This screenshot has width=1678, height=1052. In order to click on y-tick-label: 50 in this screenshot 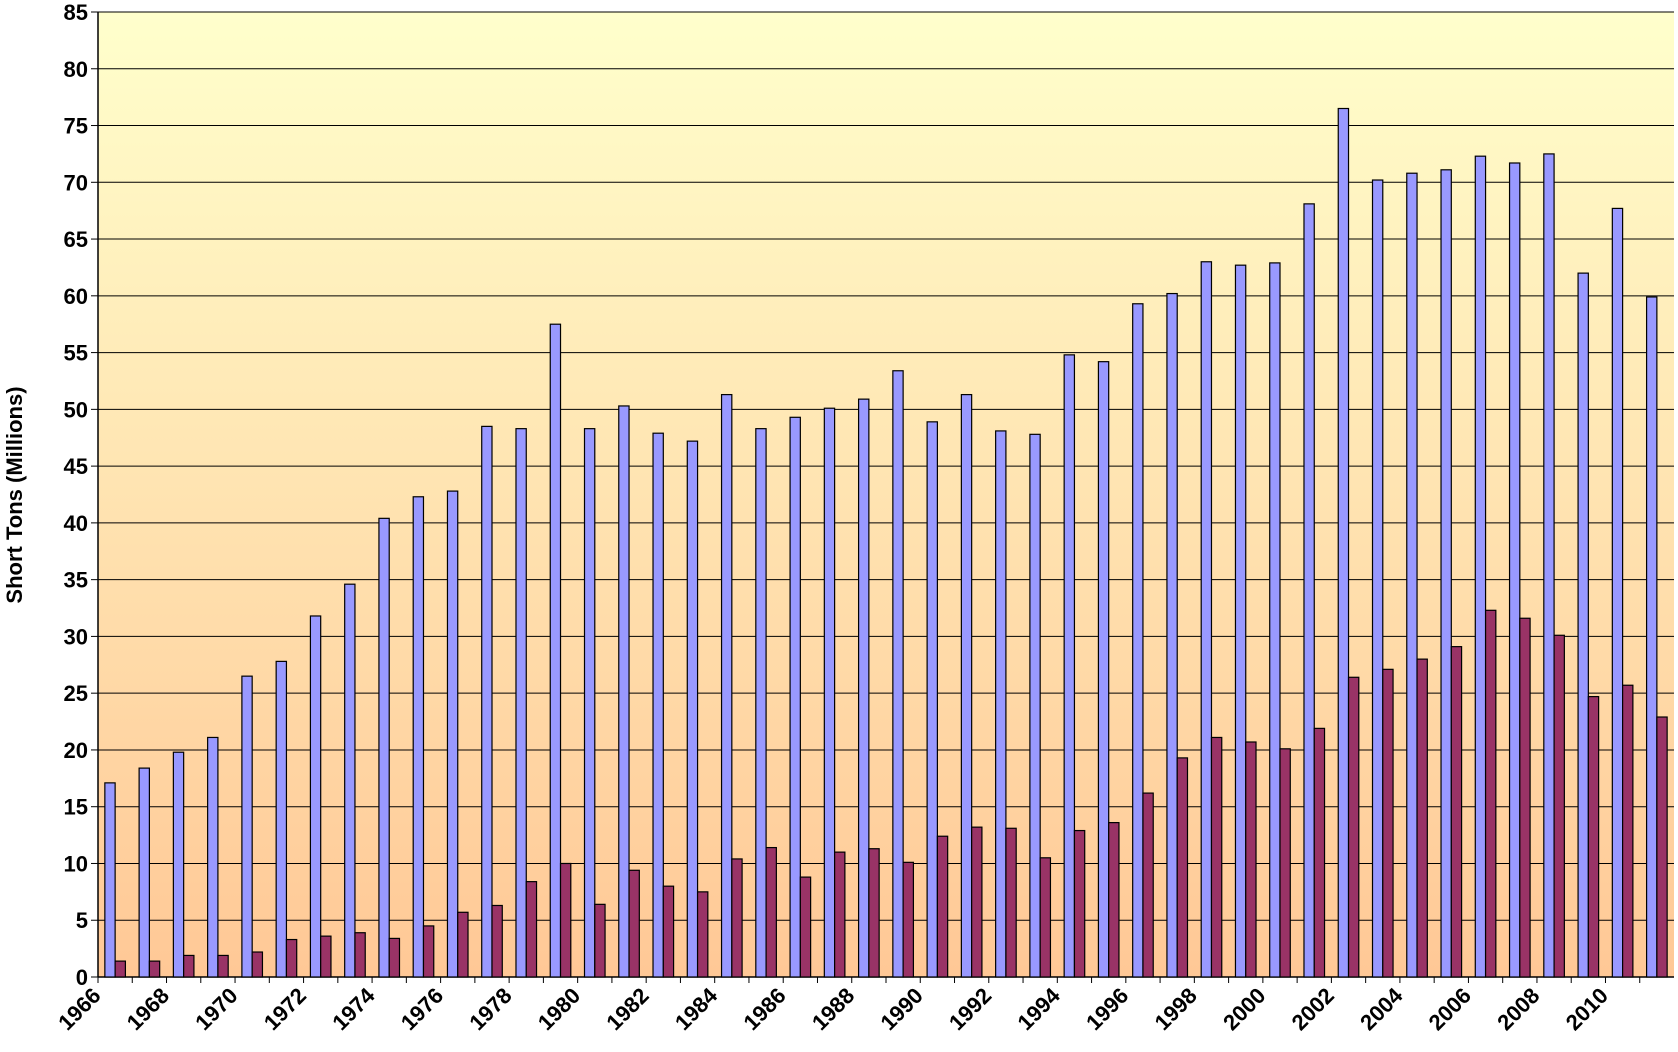, I will do `click(76, 409)`.